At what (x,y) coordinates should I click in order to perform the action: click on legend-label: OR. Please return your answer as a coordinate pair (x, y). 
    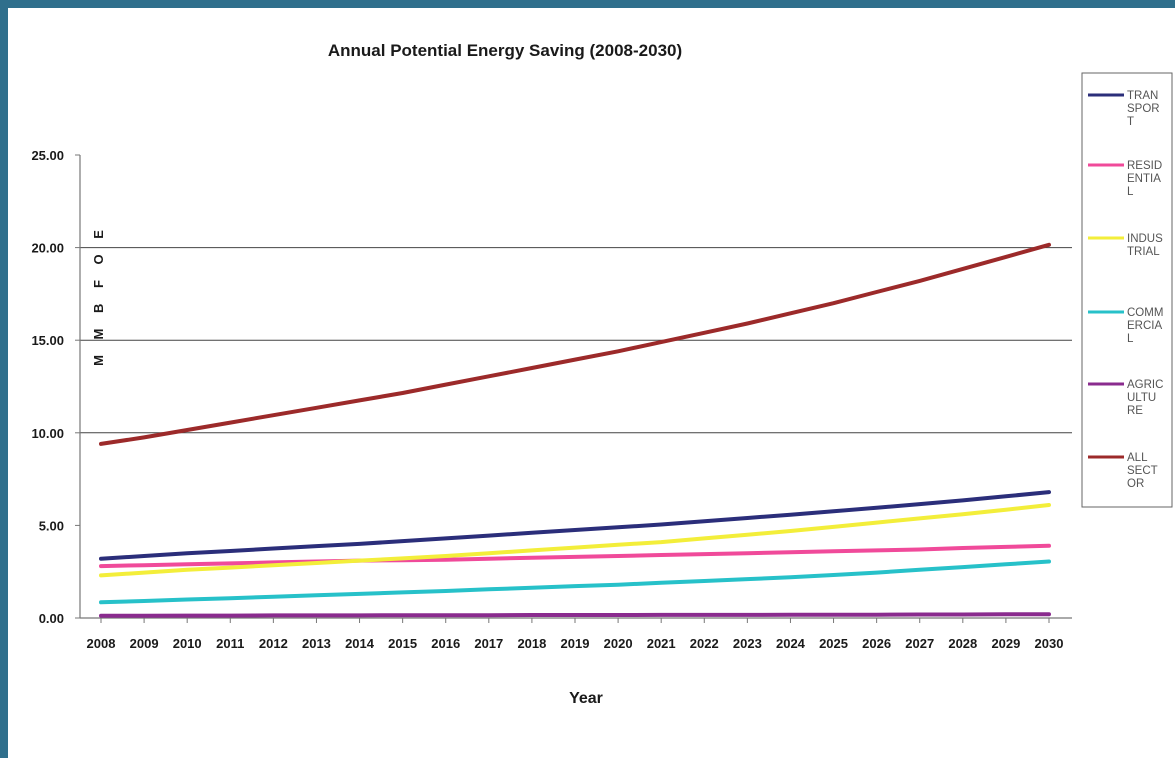
    Looking at the image, I should click on (1135, 484).